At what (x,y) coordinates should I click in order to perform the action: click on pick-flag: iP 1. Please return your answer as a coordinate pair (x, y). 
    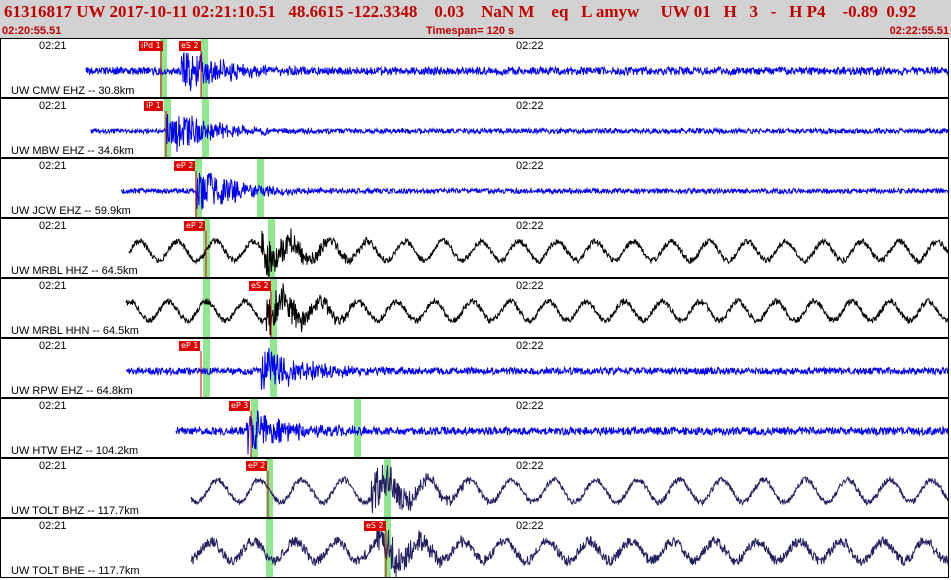
    Looking at the image, I should click on (153, 106).